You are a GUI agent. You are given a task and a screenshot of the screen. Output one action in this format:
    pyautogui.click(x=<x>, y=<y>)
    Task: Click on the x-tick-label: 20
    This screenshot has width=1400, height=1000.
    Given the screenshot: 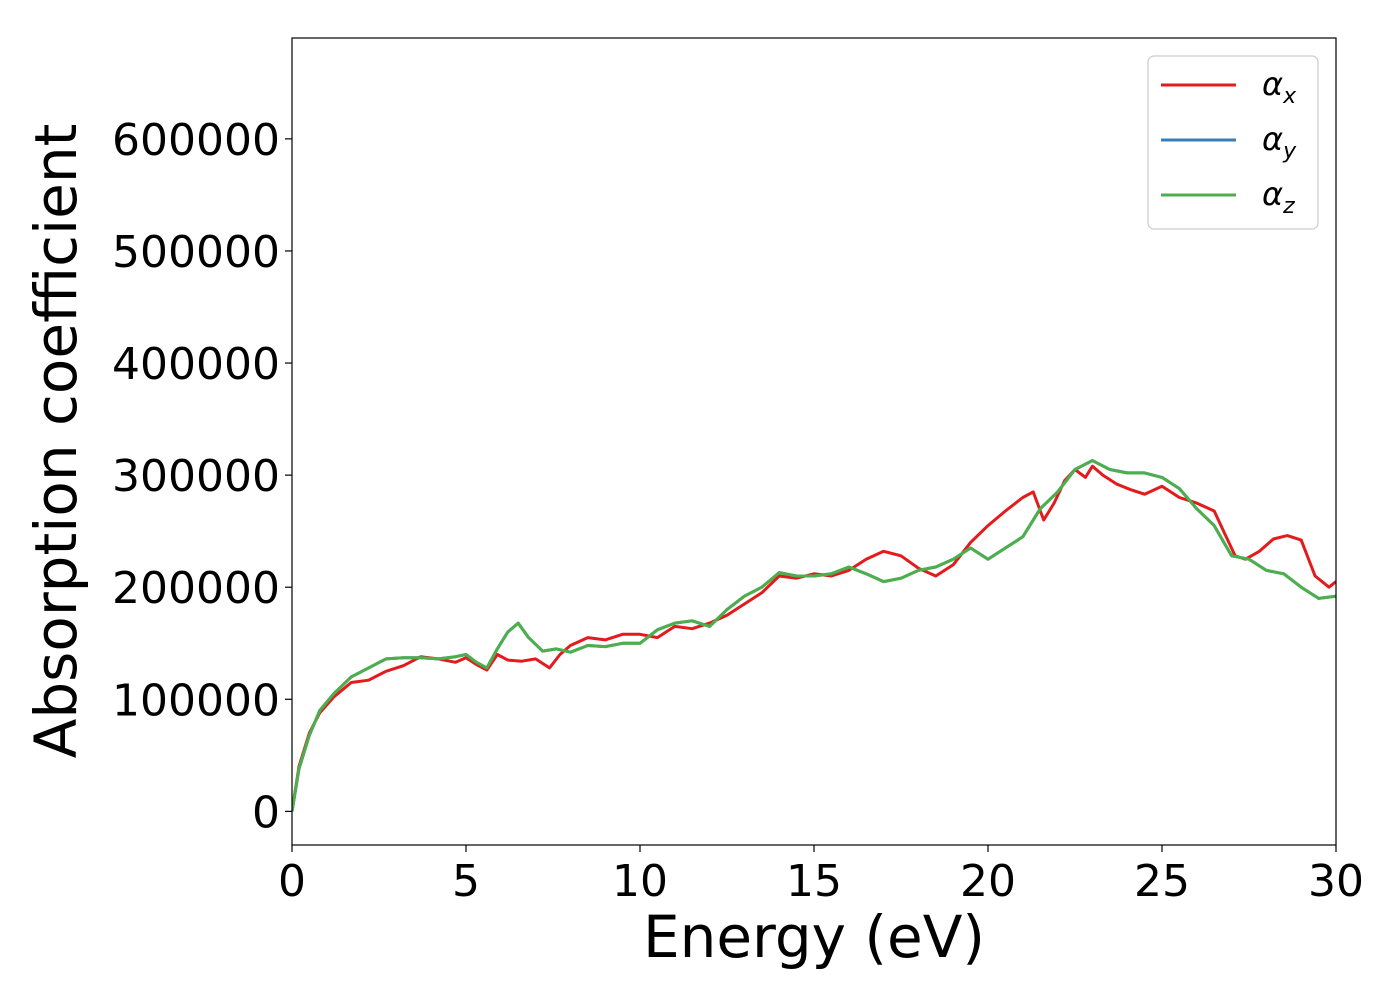 What is the action you would take?
    pyautogui.click(x=988, y=881)
    